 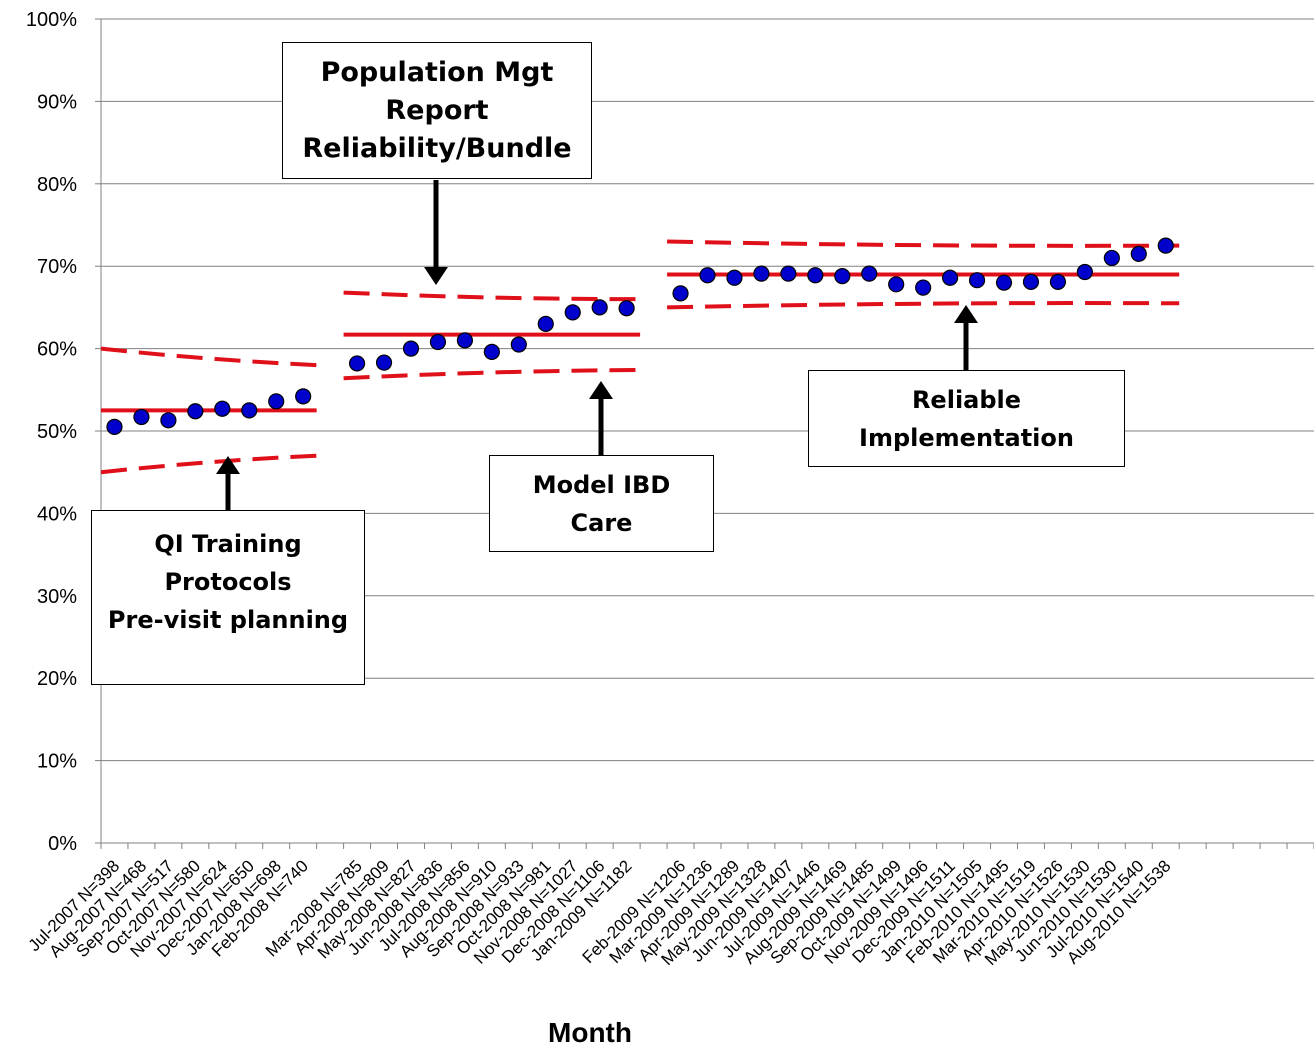 I want to click on annotation-line: Report, so click(x=437, y=110).